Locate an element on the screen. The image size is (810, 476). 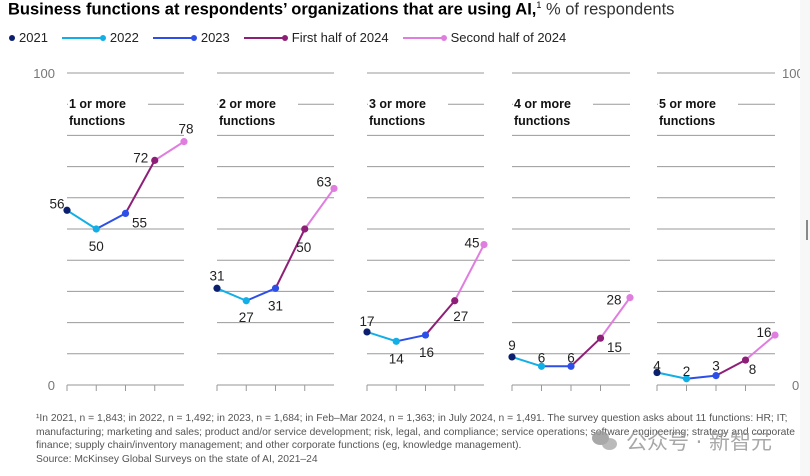
panel-1: 1 or more functions 56 50 55 72 78 is located at coordinates (121, 231).